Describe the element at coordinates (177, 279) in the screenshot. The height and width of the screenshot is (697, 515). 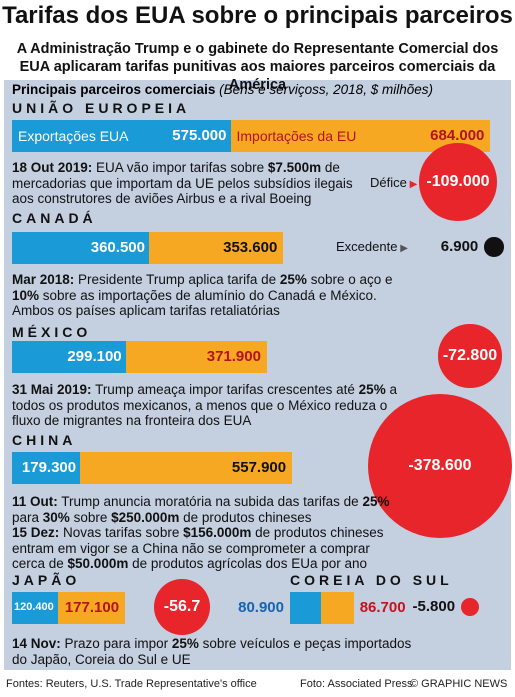
I see `note-run: Presidente Trump aplica tarifa de` at that location.